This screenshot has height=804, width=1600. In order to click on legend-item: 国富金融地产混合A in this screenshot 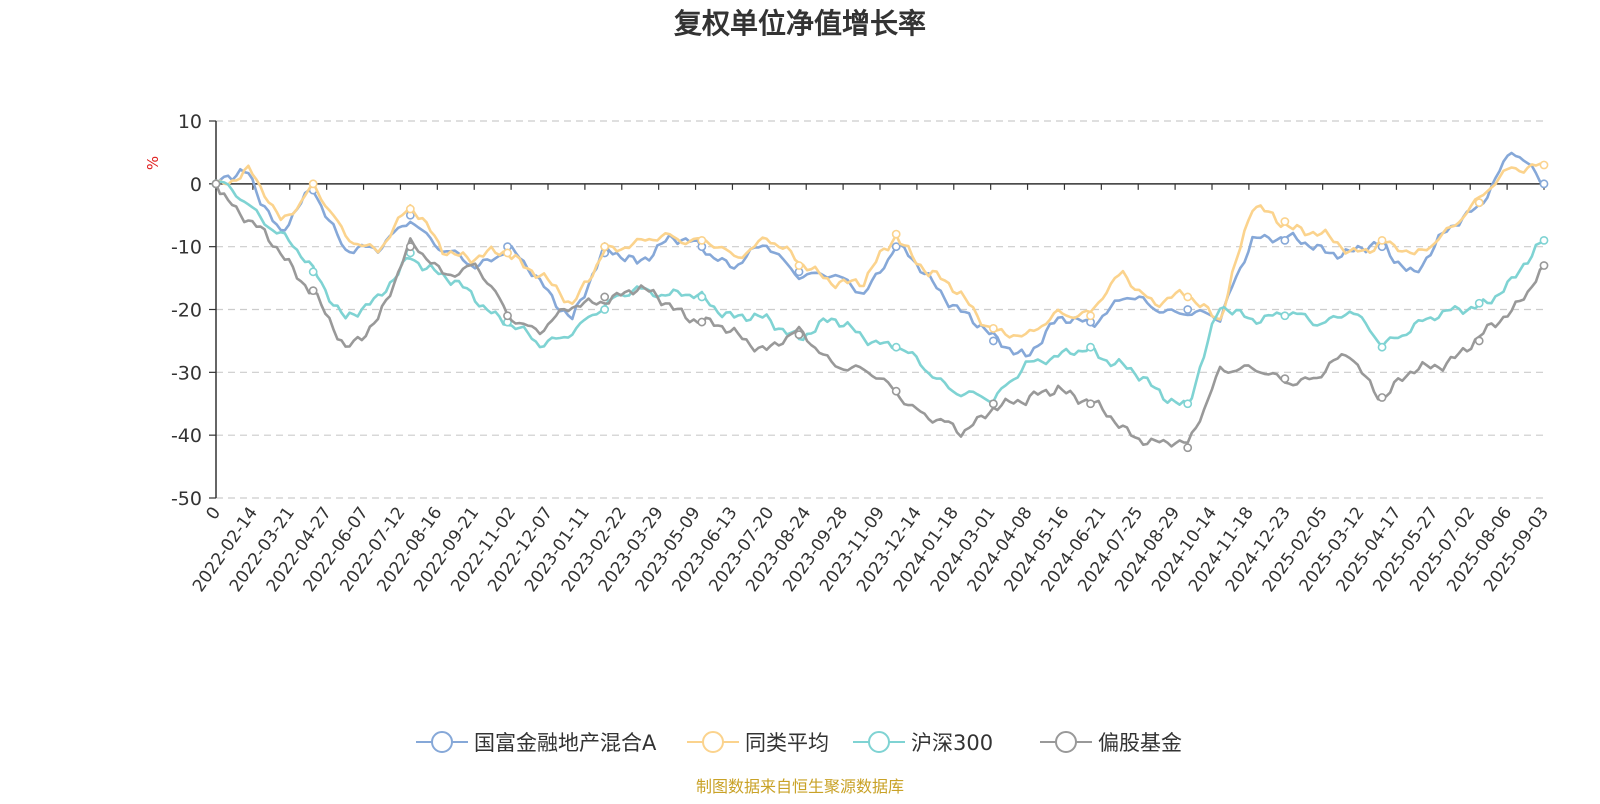, I will do `click(536, 743)`.